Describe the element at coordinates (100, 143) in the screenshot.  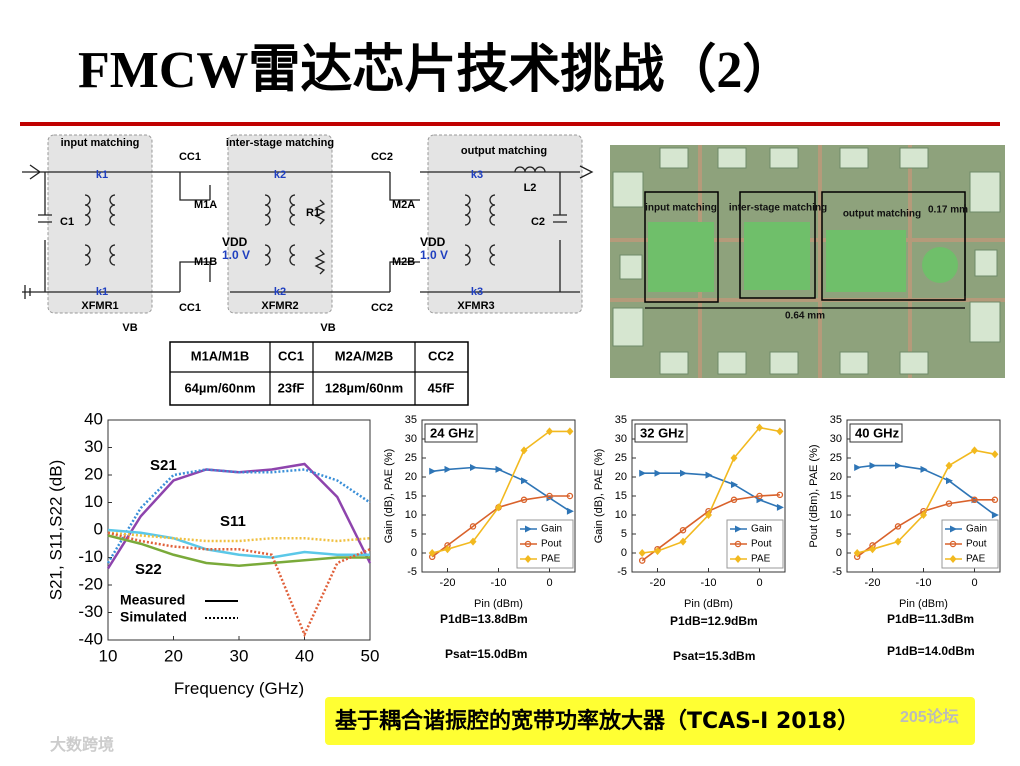
I see `label: input matching` at that location.